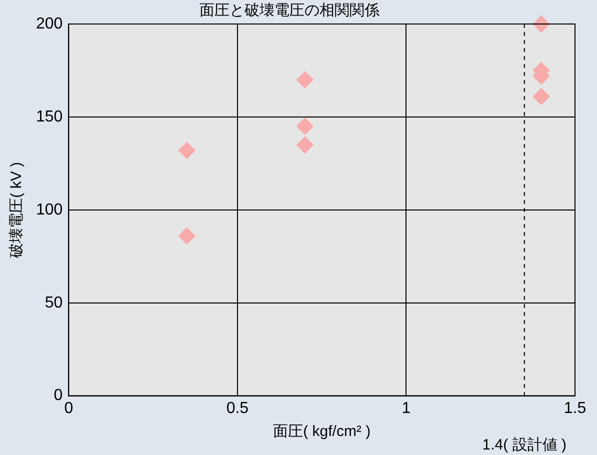 This screenshot has width=597, height=455. I want to click on y-tick-label: 50, so click(53, 303).